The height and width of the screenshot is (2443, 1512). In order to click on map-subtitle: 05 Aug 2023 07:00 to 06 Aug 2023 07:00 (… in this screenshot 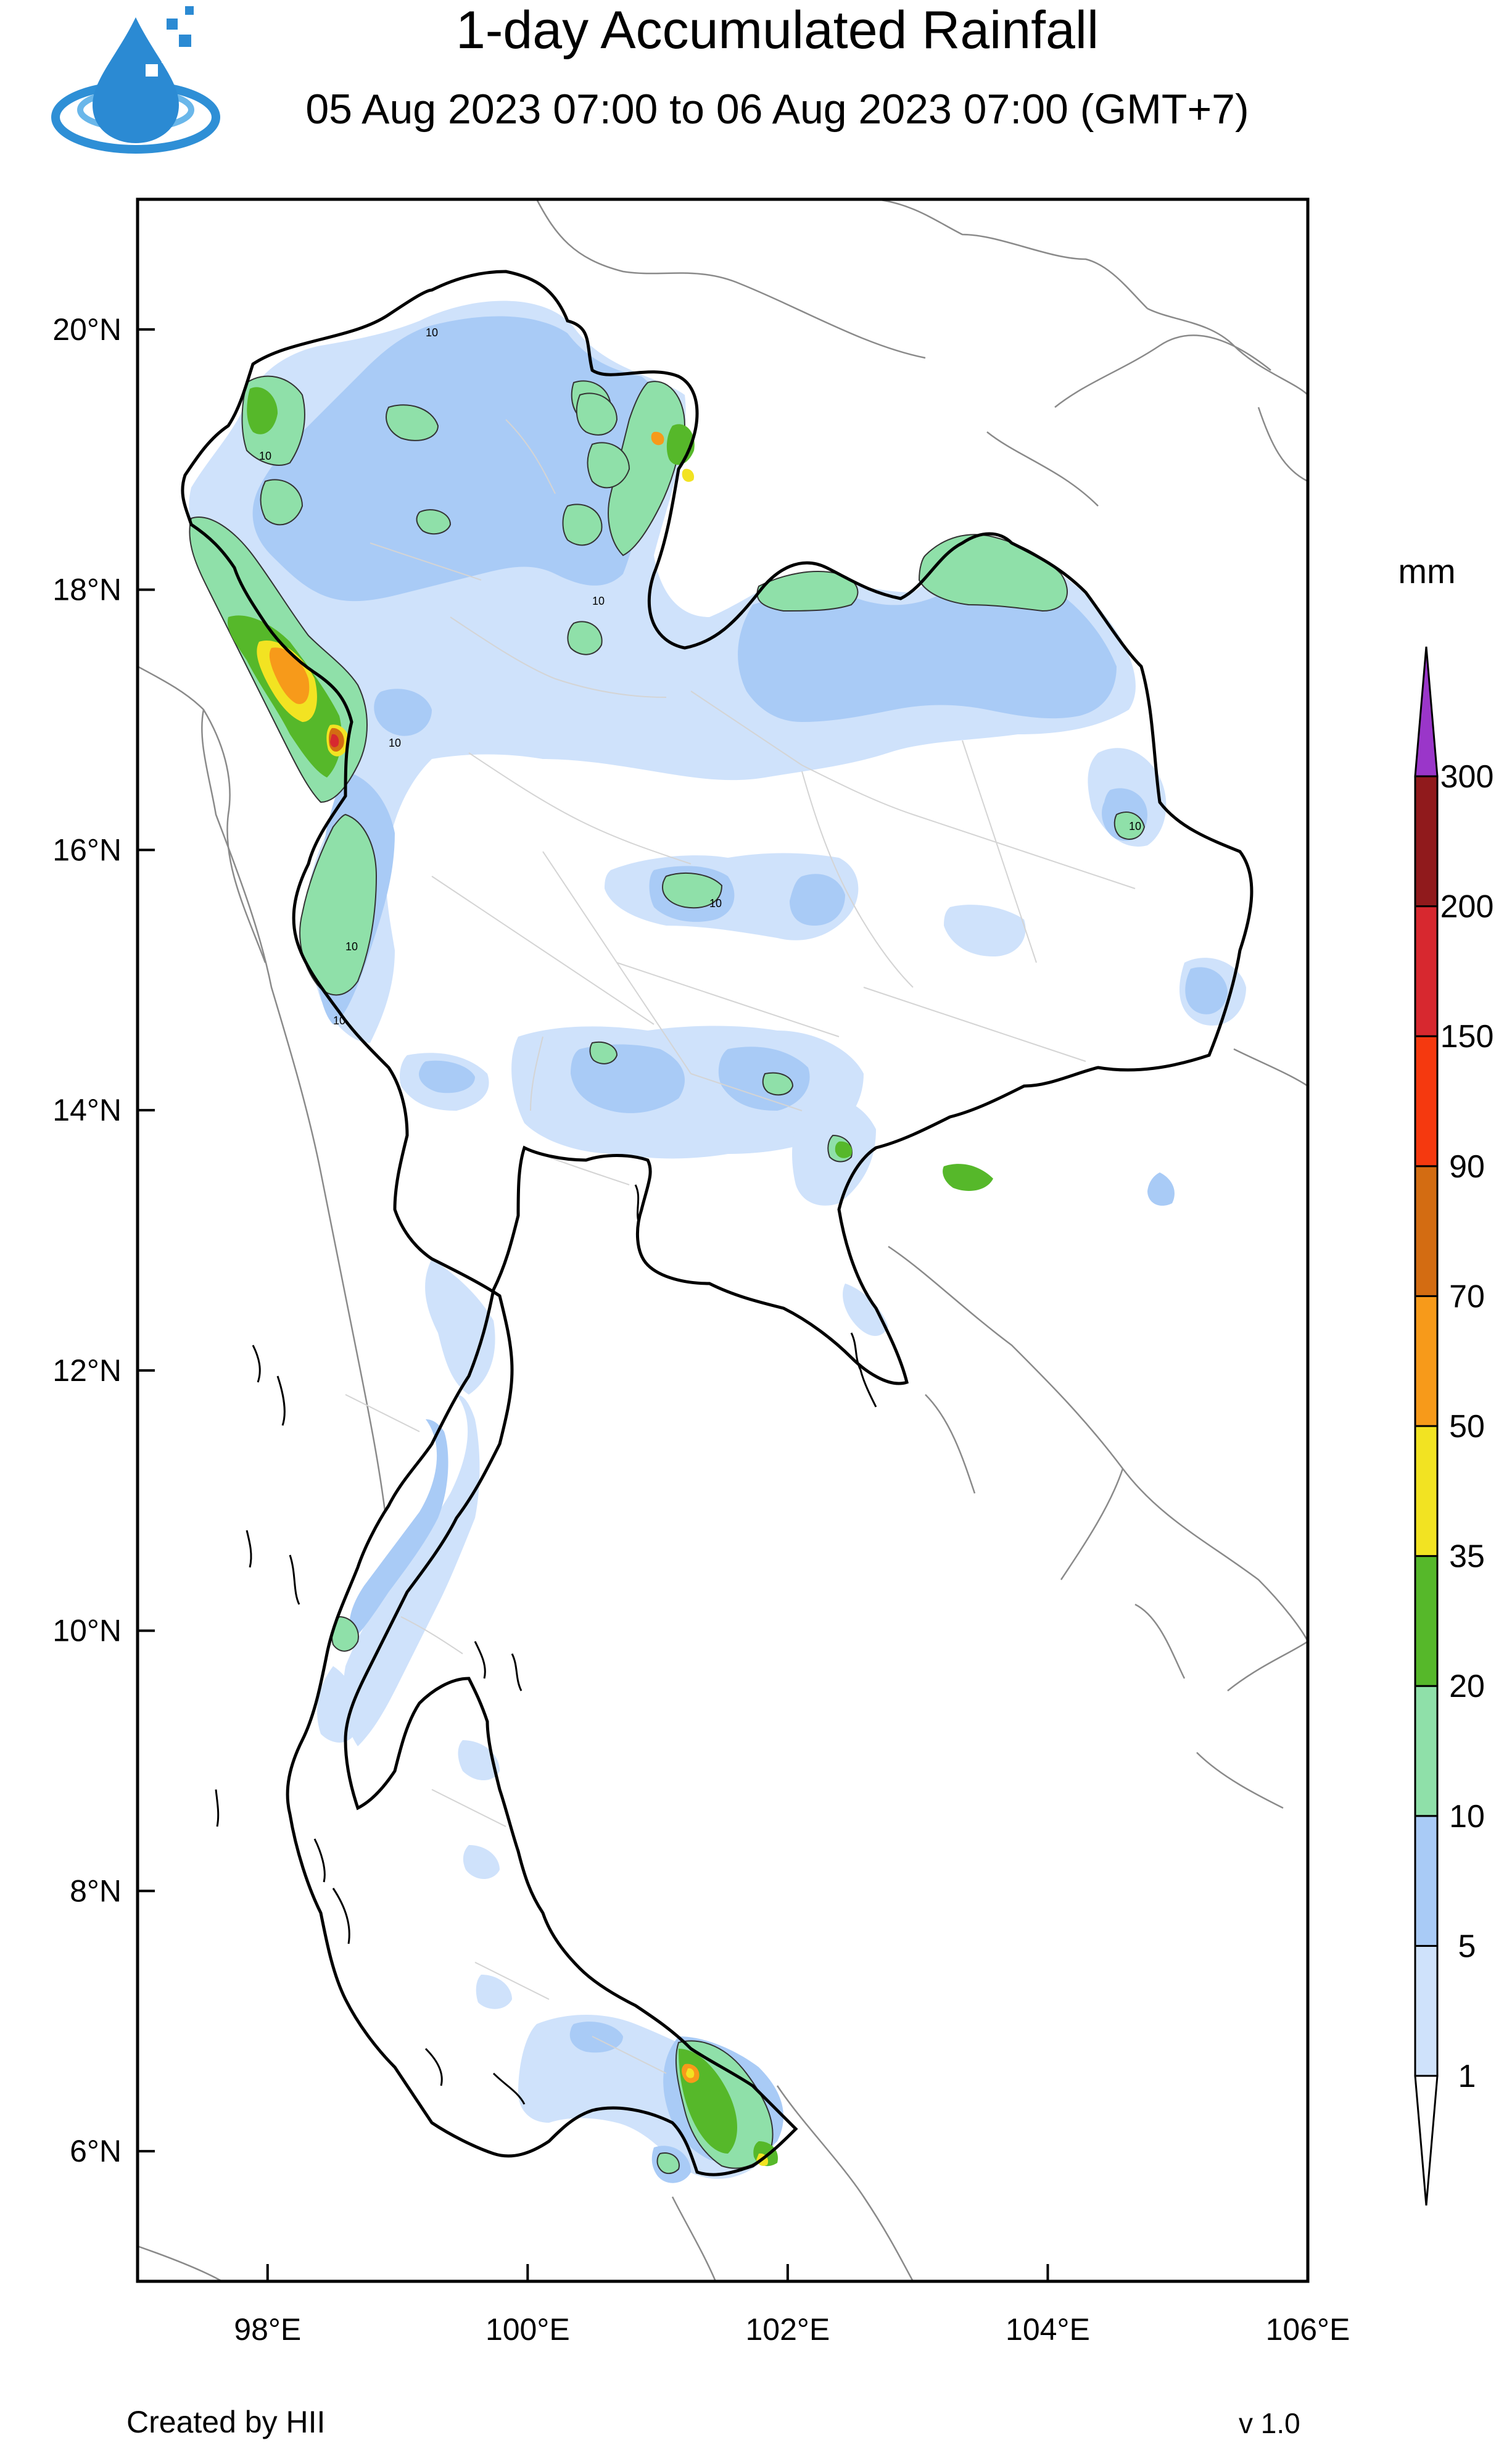, I will do `click(777, 110)`.